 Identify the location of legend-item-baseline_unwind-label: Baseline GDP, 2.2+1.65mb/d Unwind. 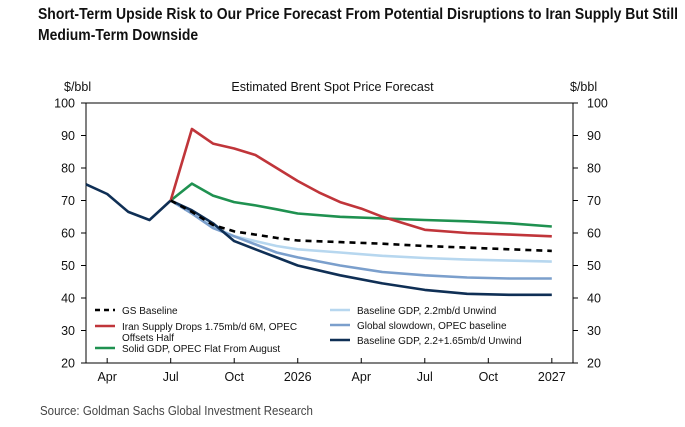
(439, 341).